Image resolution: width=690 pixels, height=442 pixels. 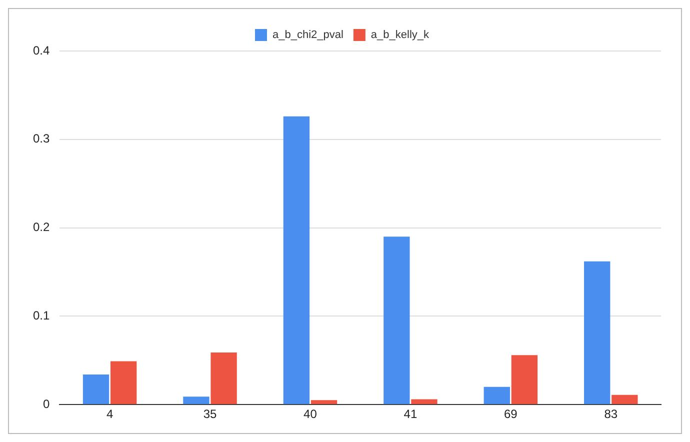 I want to click on x-tick-label: 69, so click(x=511, y=414).